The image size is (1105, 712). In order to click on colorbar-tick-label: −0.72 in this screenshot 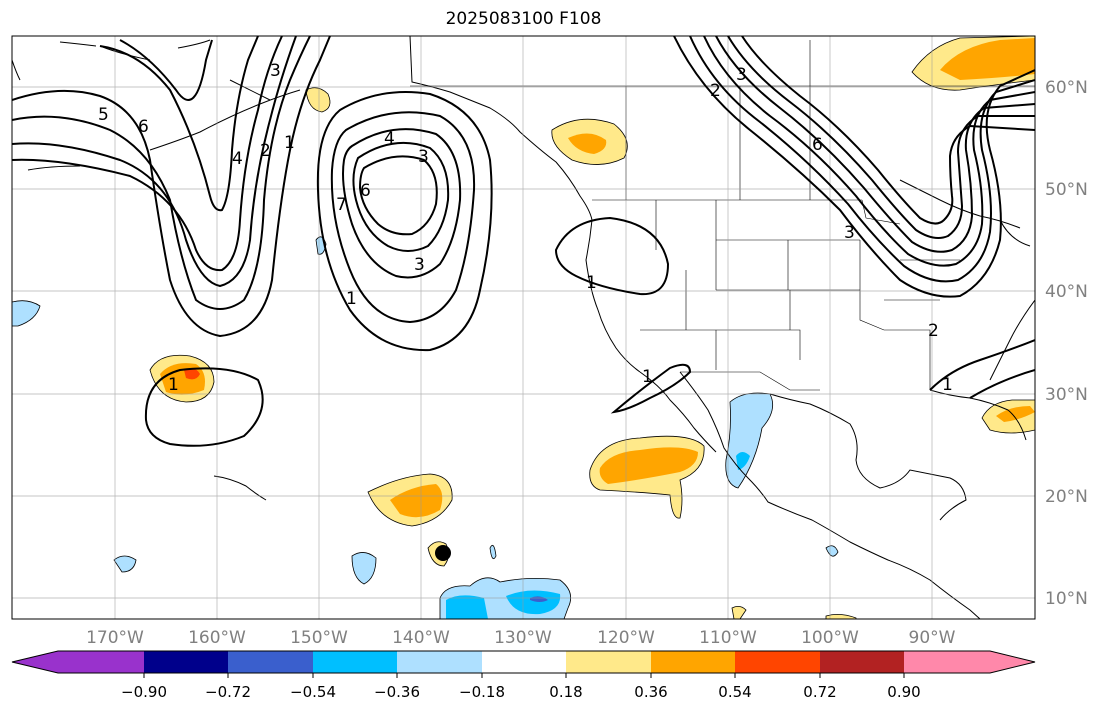, I will do `click(228, 692)`.